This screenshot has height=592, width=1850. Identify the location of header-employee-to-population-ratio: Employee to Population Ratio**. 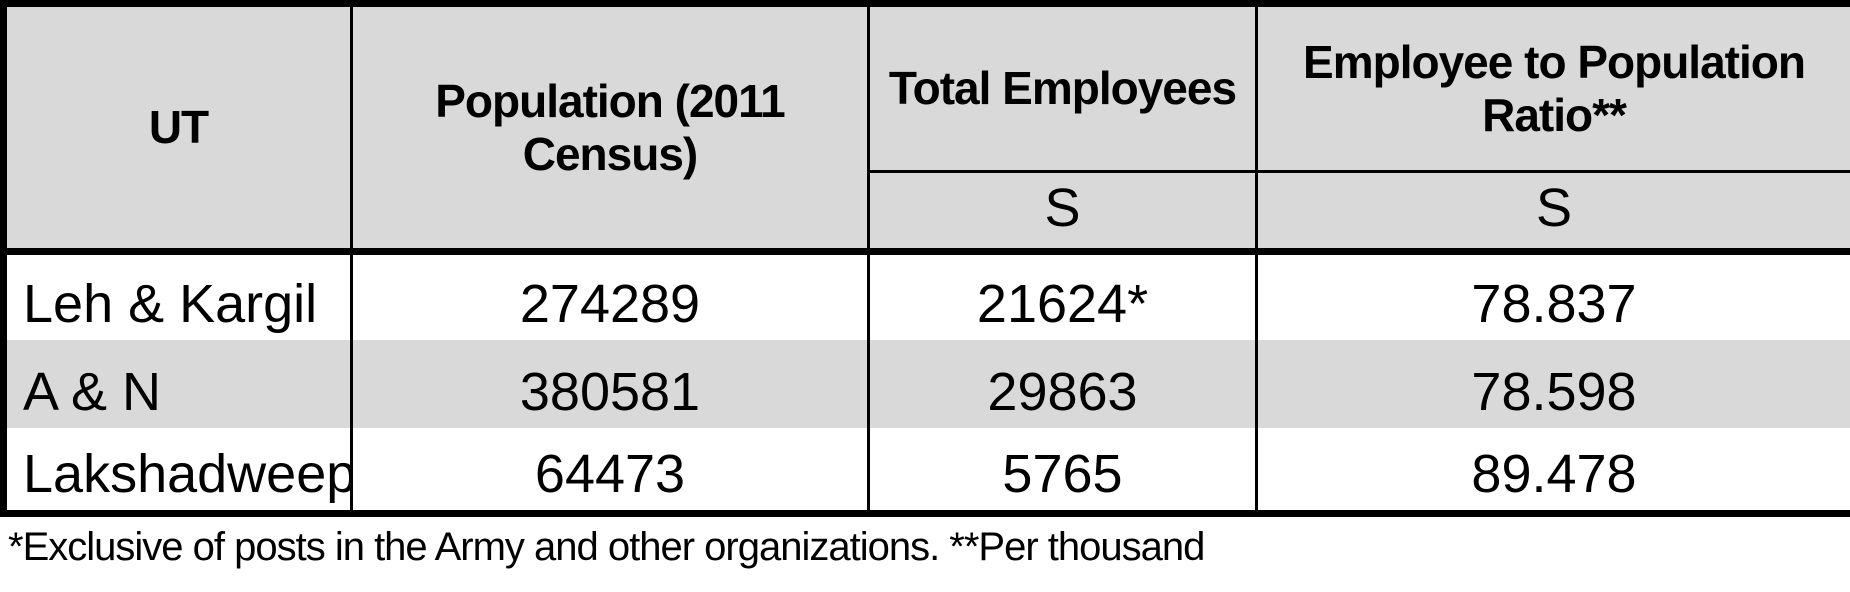
(1552, 88).